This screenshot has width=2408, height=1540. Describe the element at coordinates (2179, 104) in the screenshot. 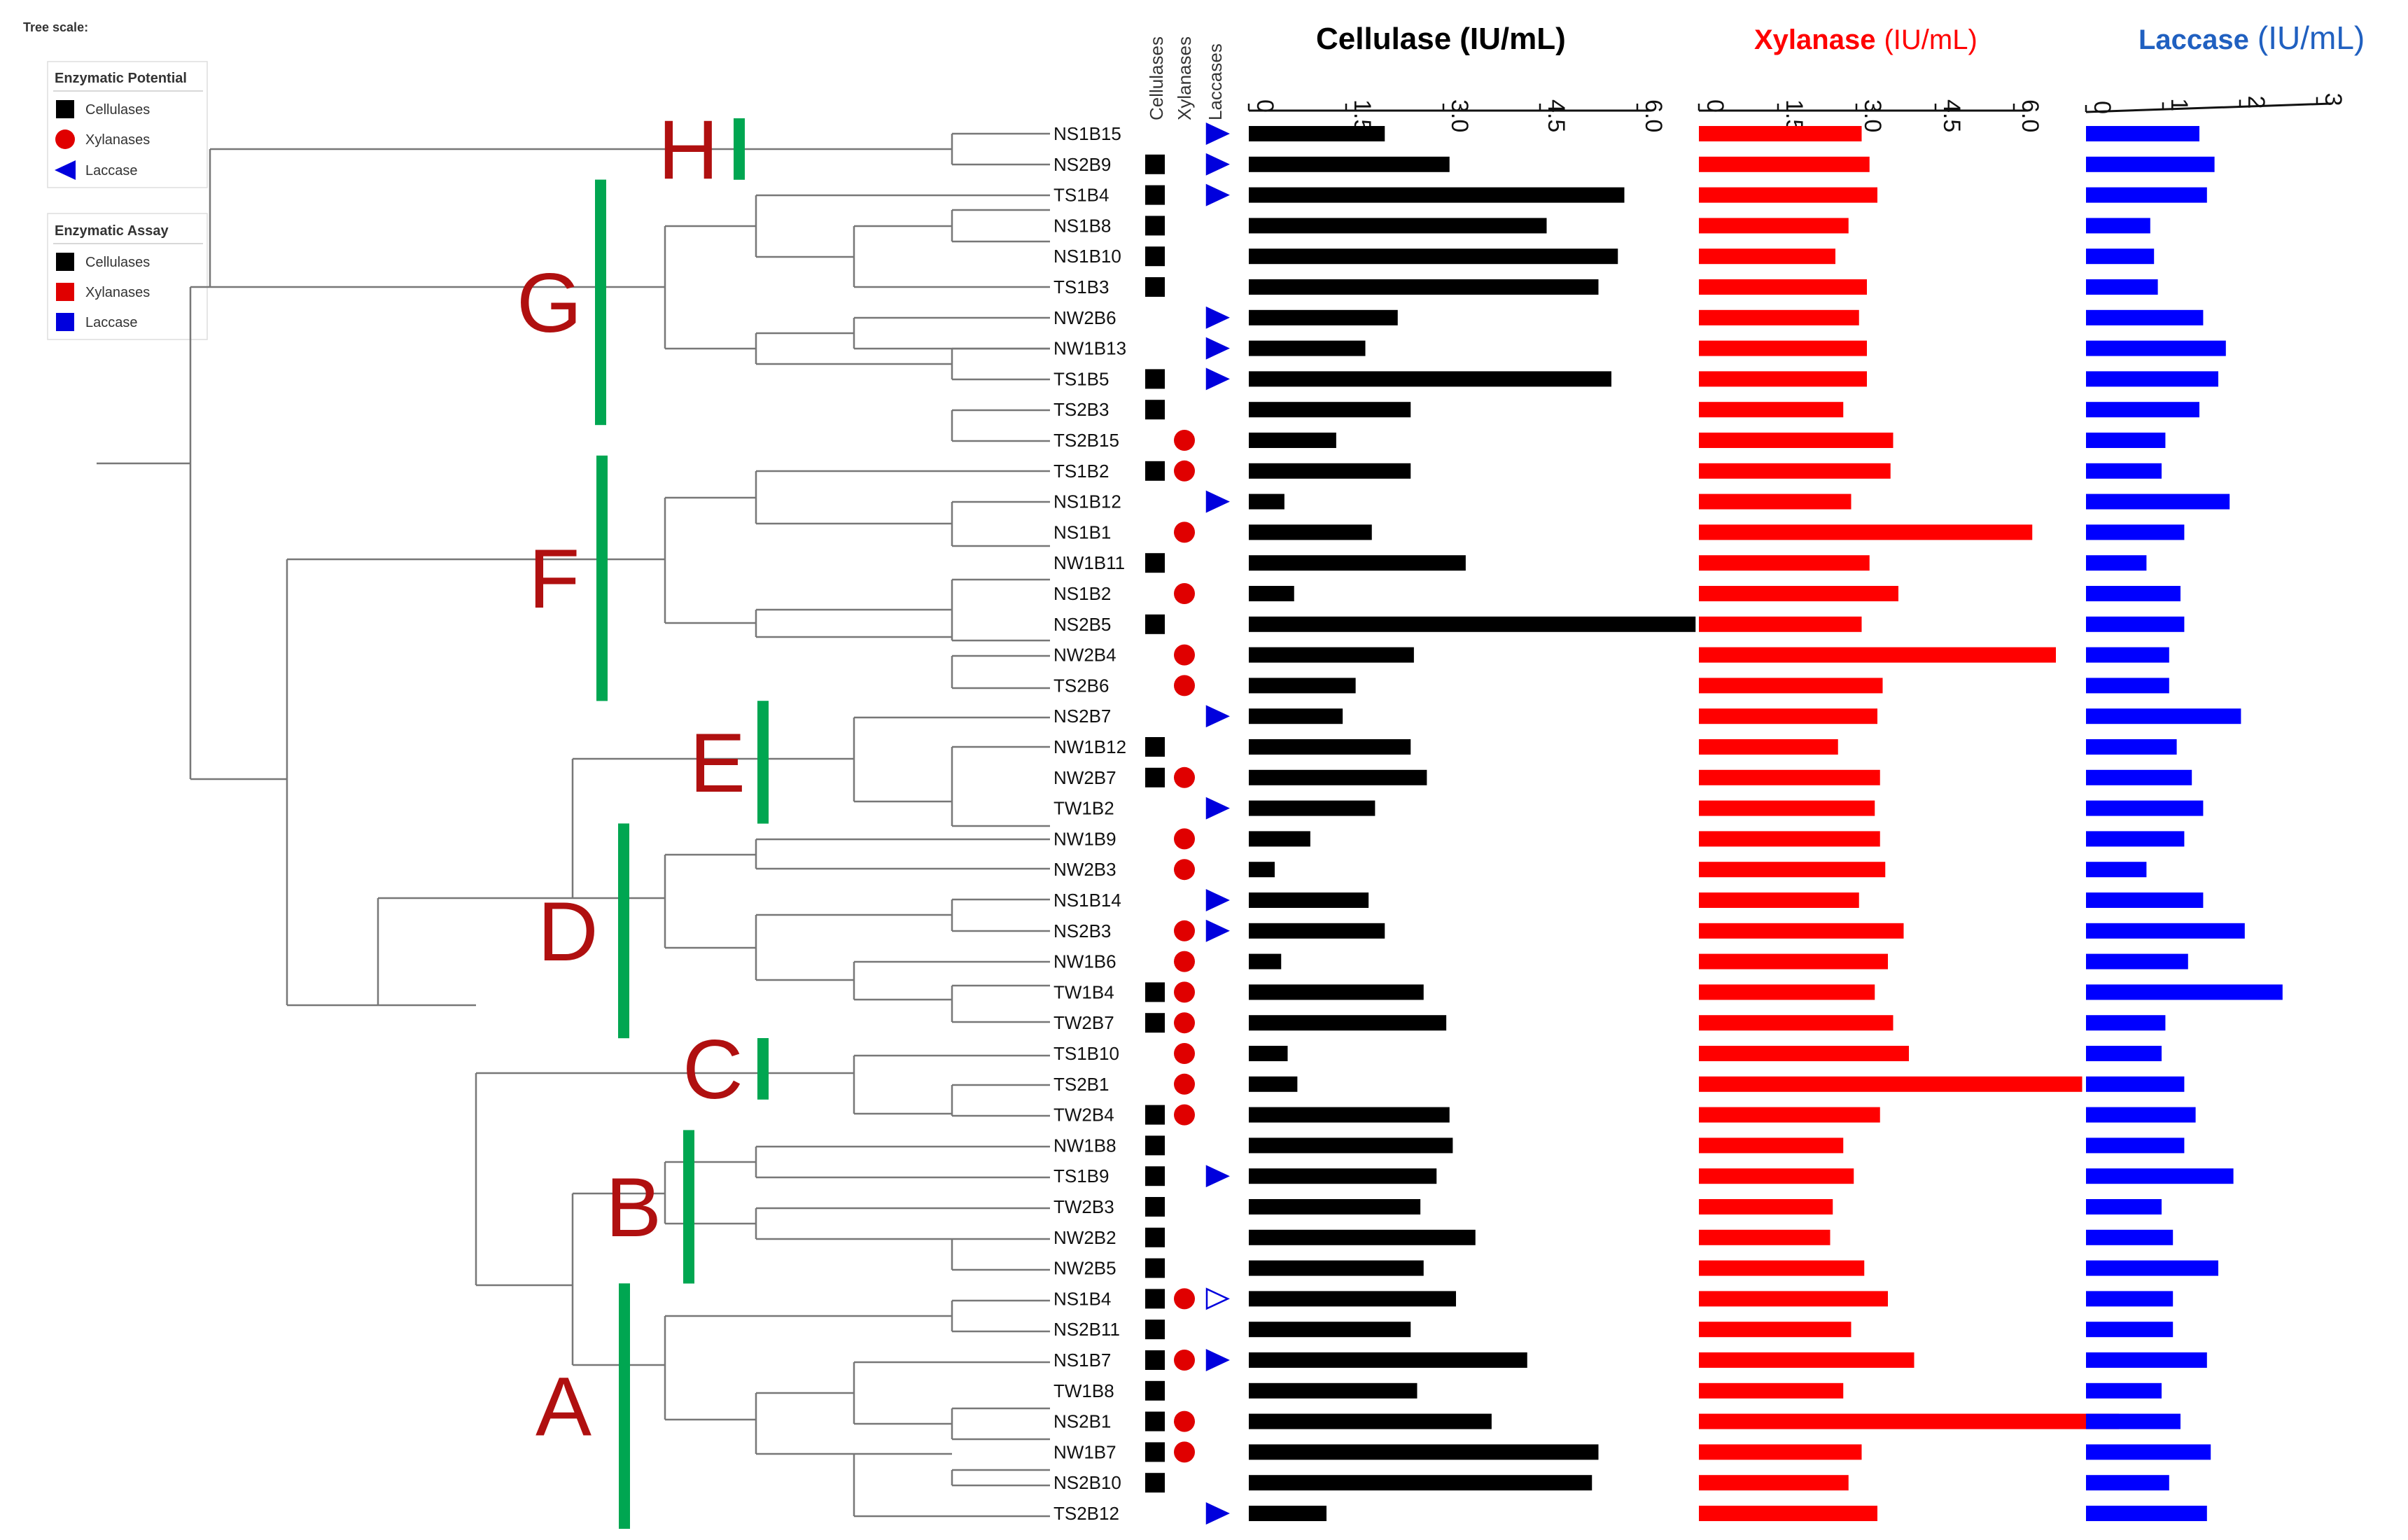

I see `tick-label: 1` at that location.